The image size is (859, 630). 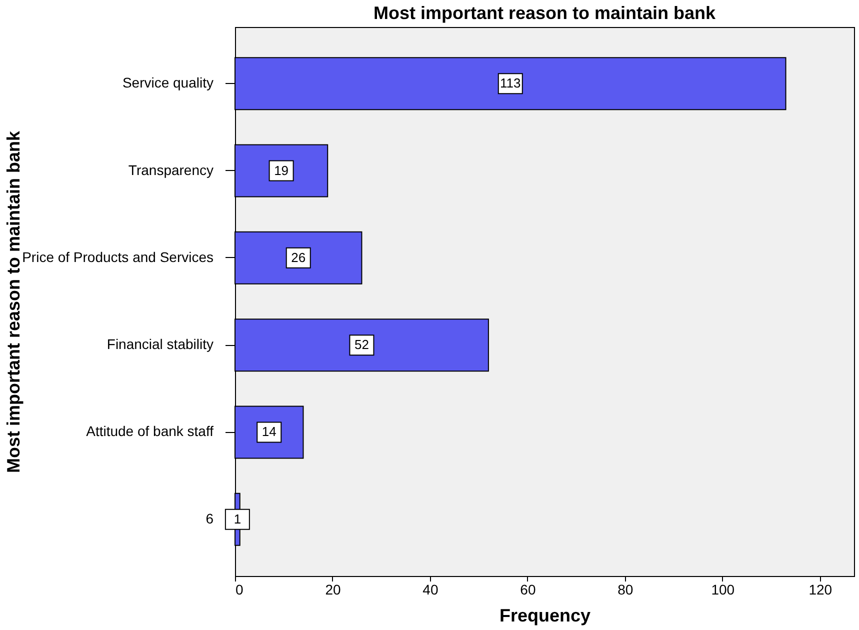 What do you see at coordinates (240, 590) in the screenshot?
I see `x-tick-label: 0` at bounding box center [240, 590].